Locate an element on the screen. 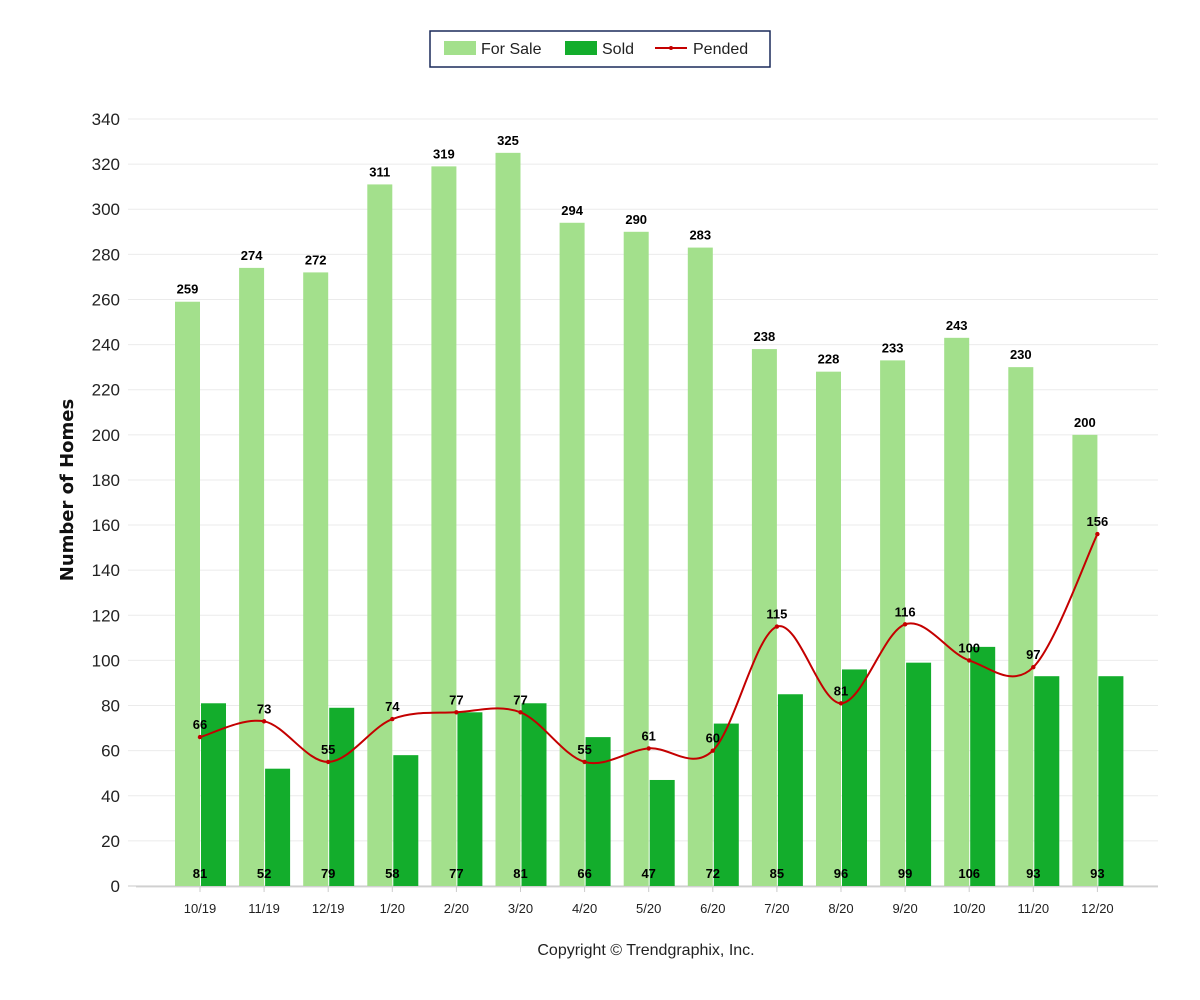 The height and width of the screenshot is (1000, 1200). y-tick-label: 120 is located at coordinates (106, 615).